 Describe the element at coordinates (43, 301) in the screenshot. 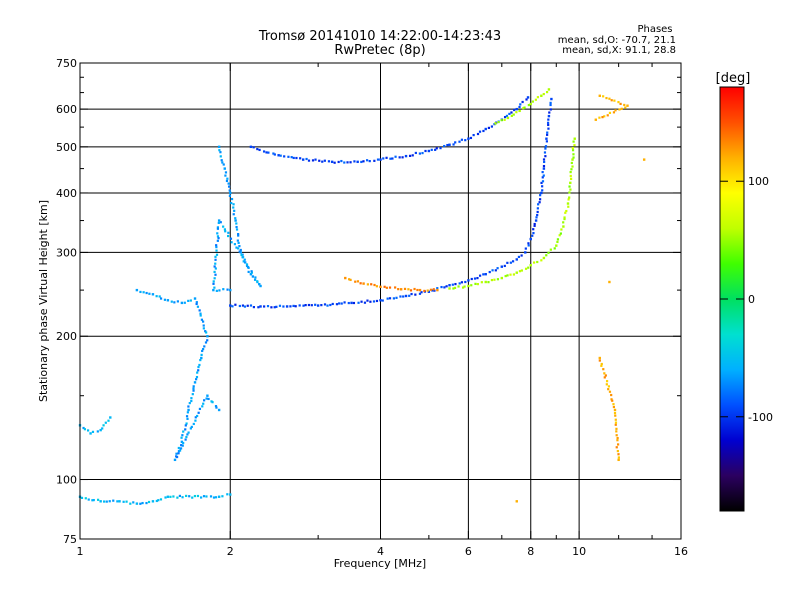

I see `y-axis-label: Stationary phase Virtual Height [km]` at that location.